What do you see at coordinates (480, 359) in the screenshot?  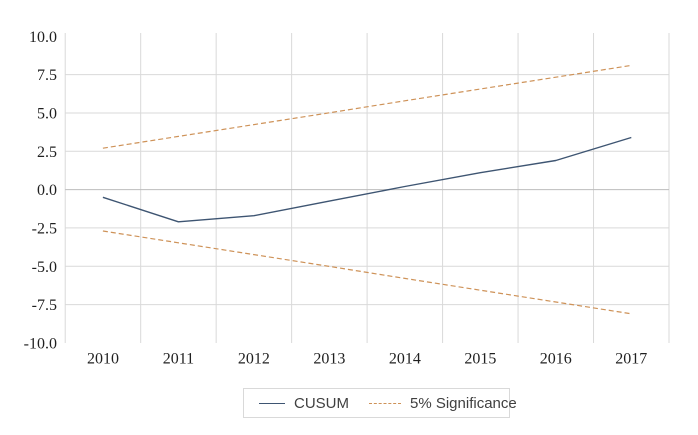 I see `x-axis-tick-label: 2015` at bounding box center [480, 359].